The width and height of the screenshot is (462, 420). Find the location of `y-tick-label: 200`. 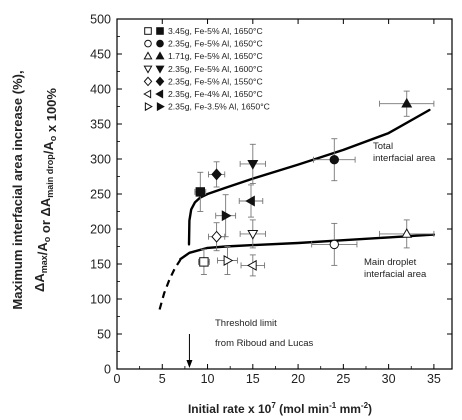

y-tick-label: 200 is located at coordinates (100, 230).